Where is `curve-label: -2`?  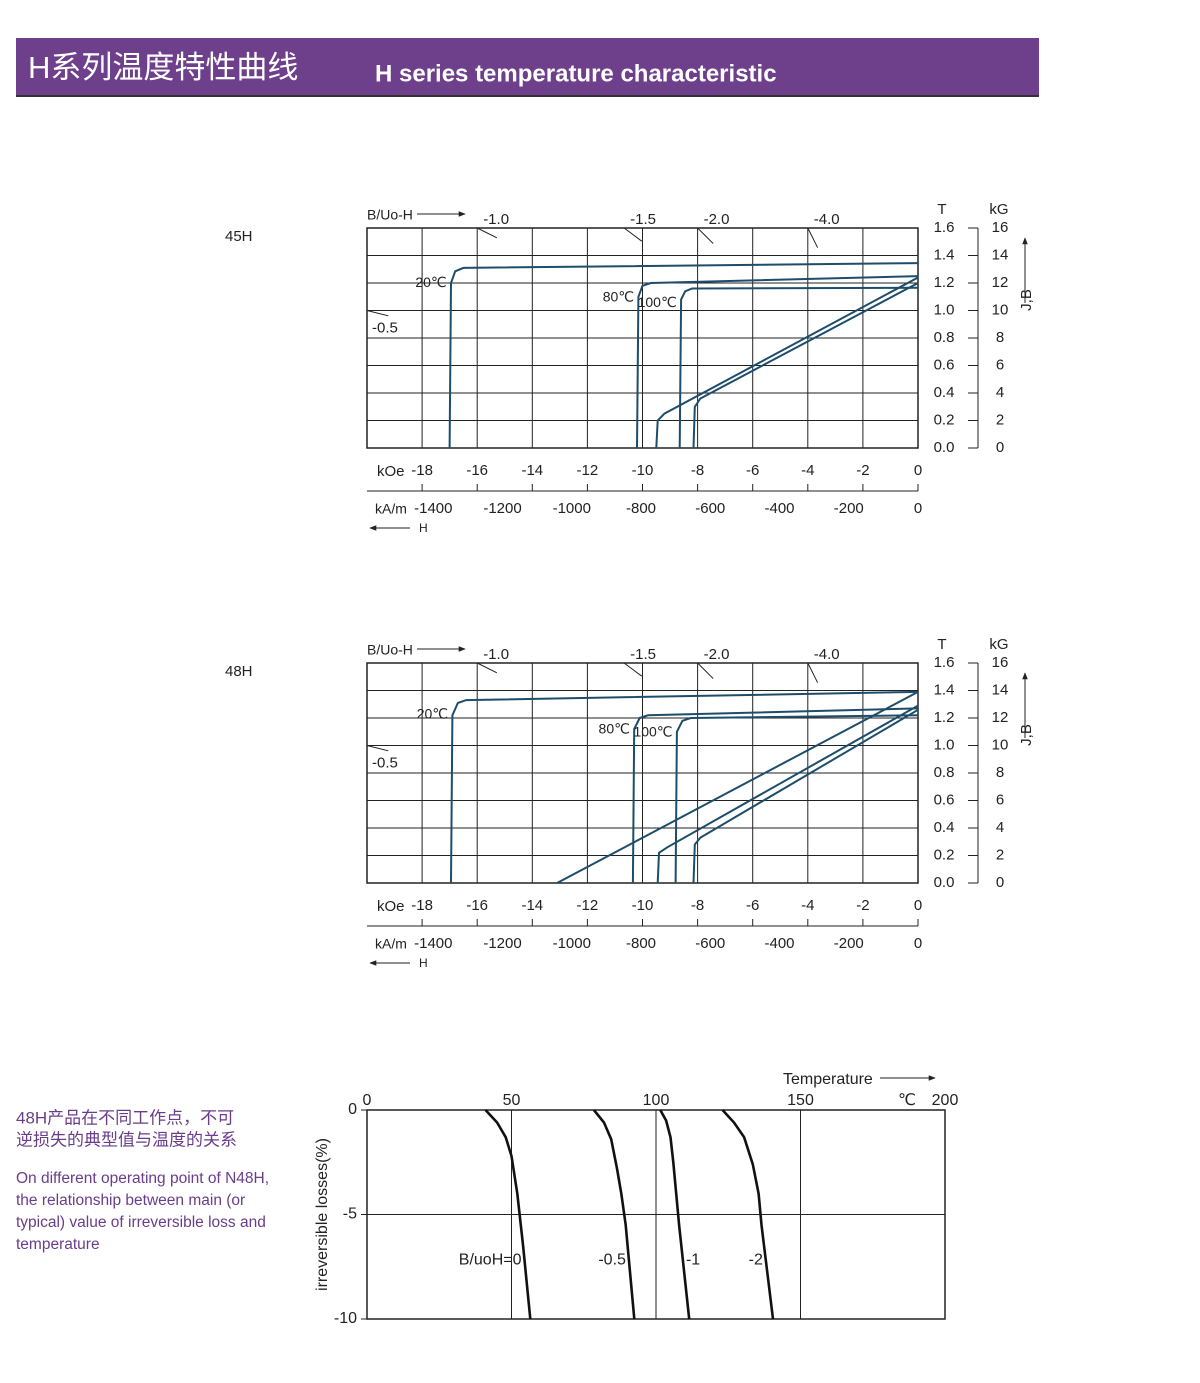
curve-label: -2 is located at coordinates (756, 1260).